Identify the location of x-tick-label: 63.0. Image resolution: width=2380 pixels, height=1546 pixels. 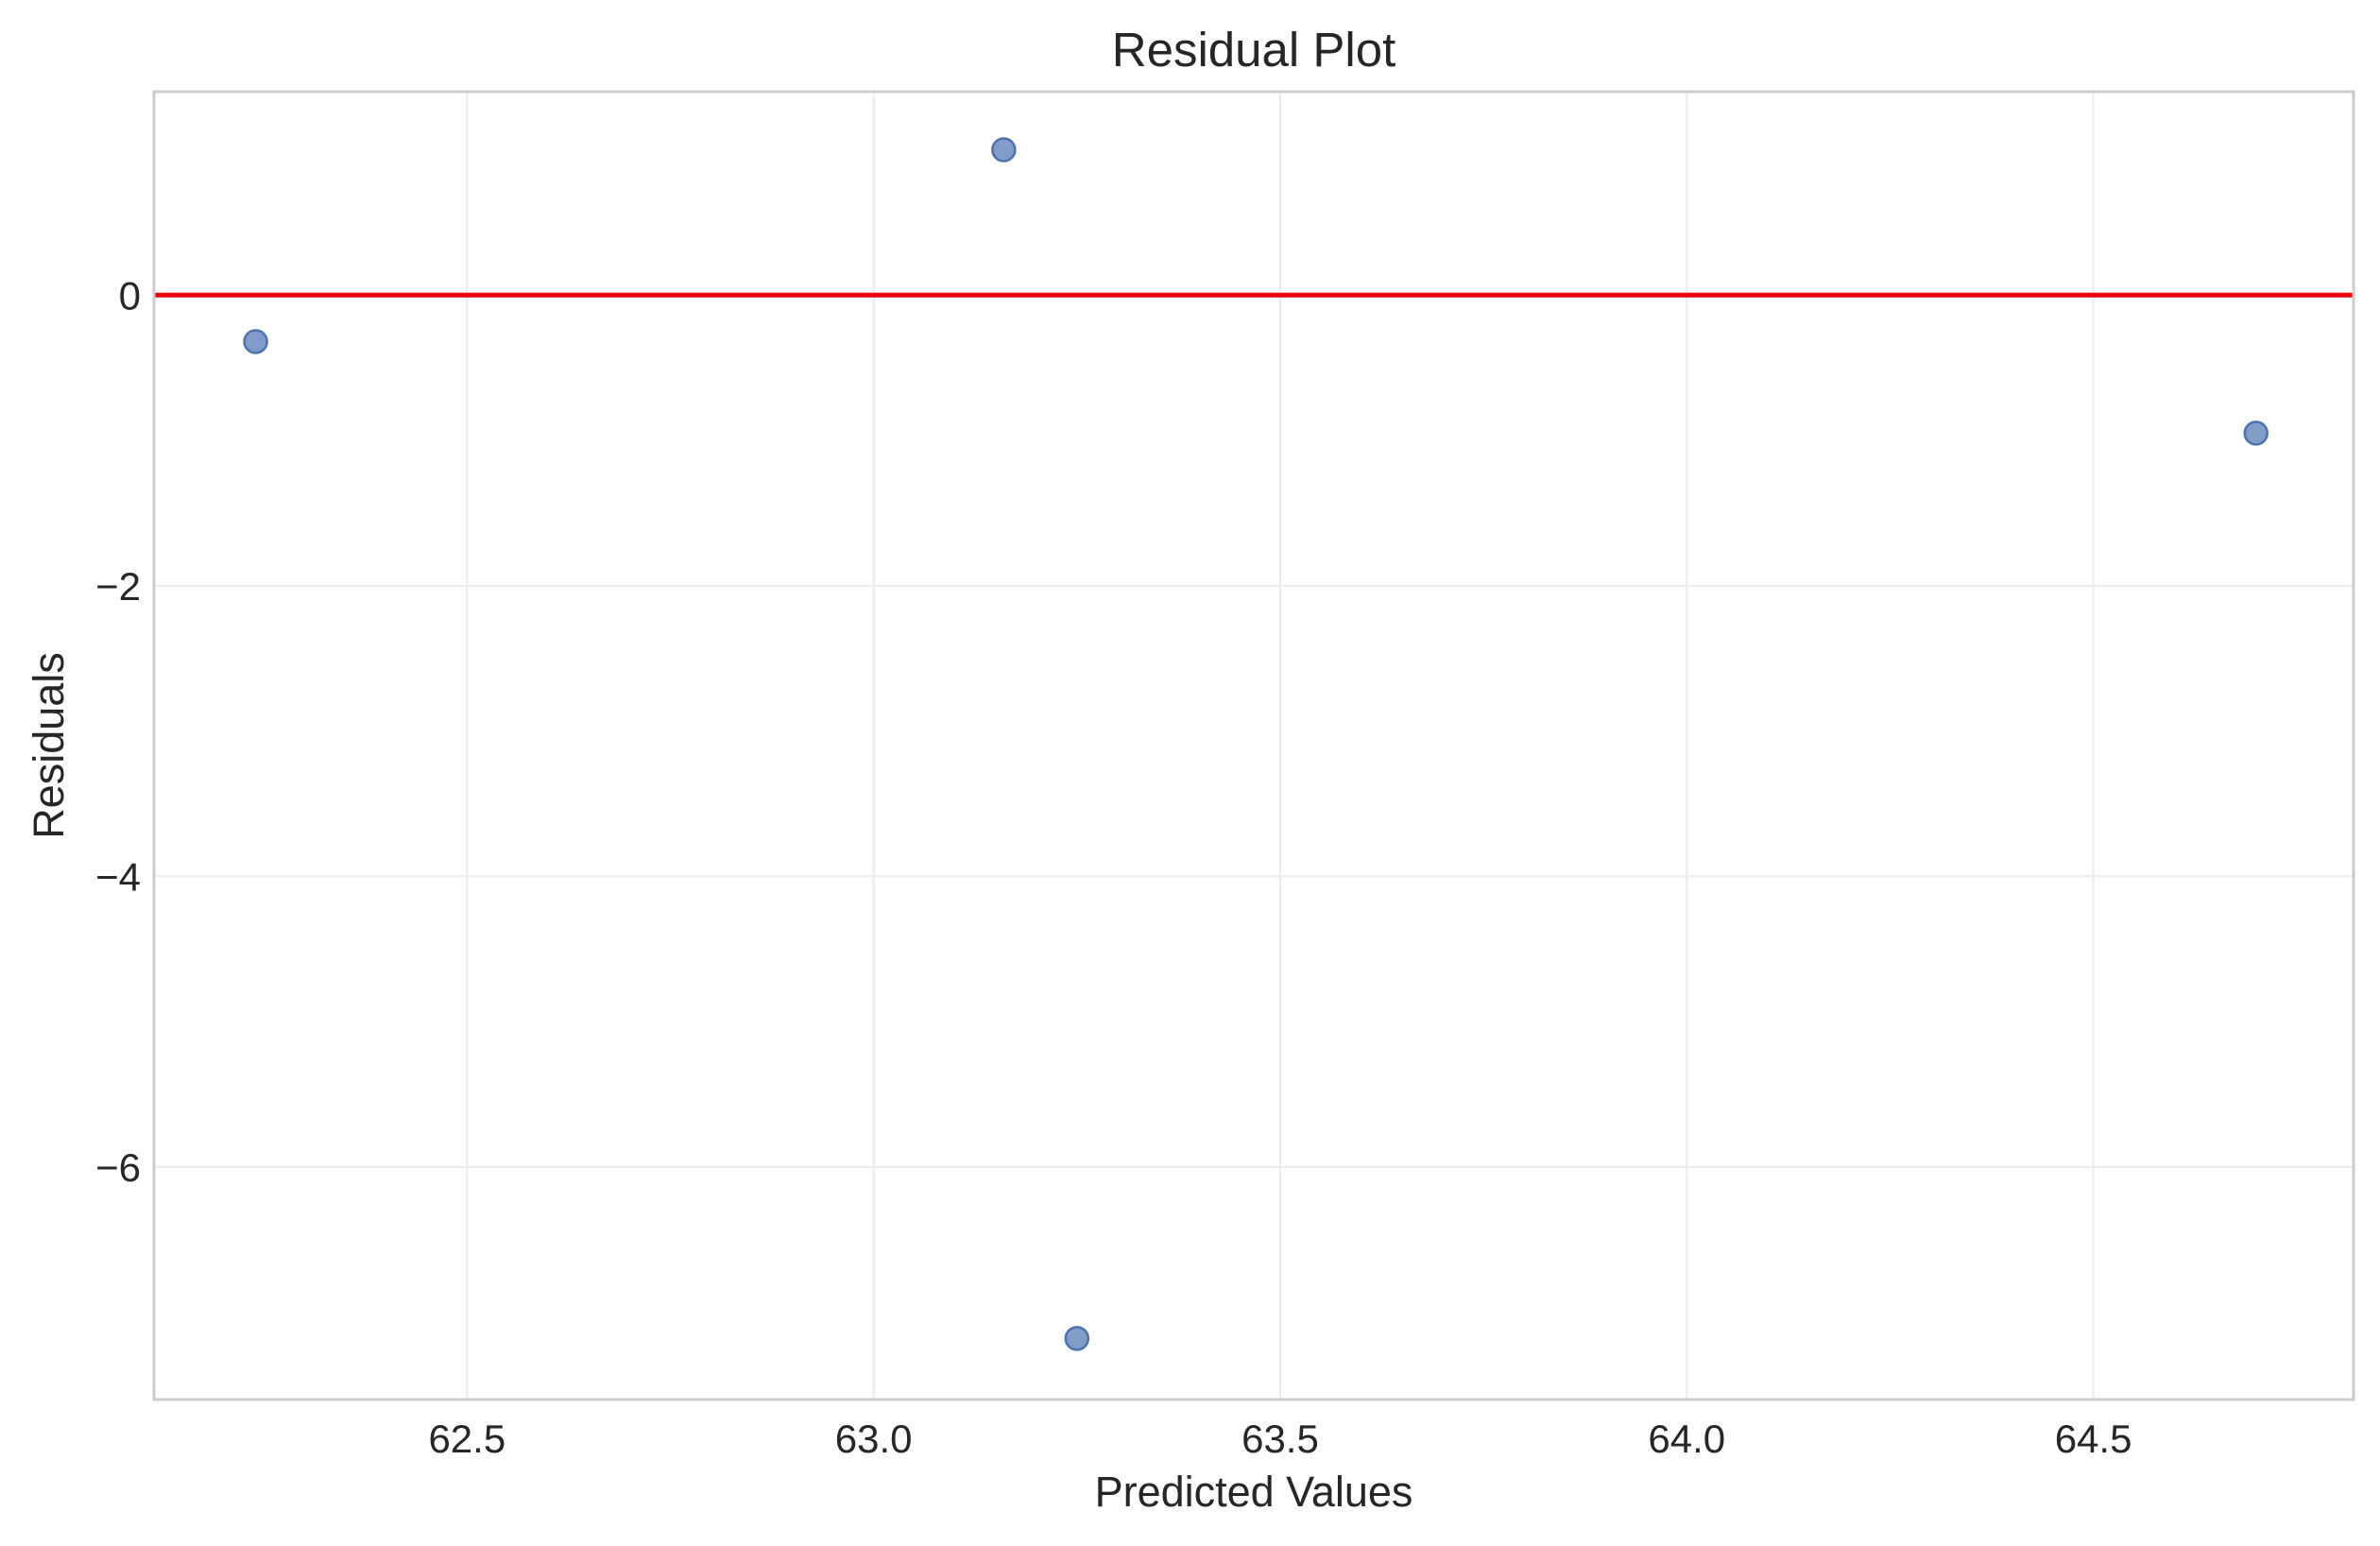
(874, 1439).